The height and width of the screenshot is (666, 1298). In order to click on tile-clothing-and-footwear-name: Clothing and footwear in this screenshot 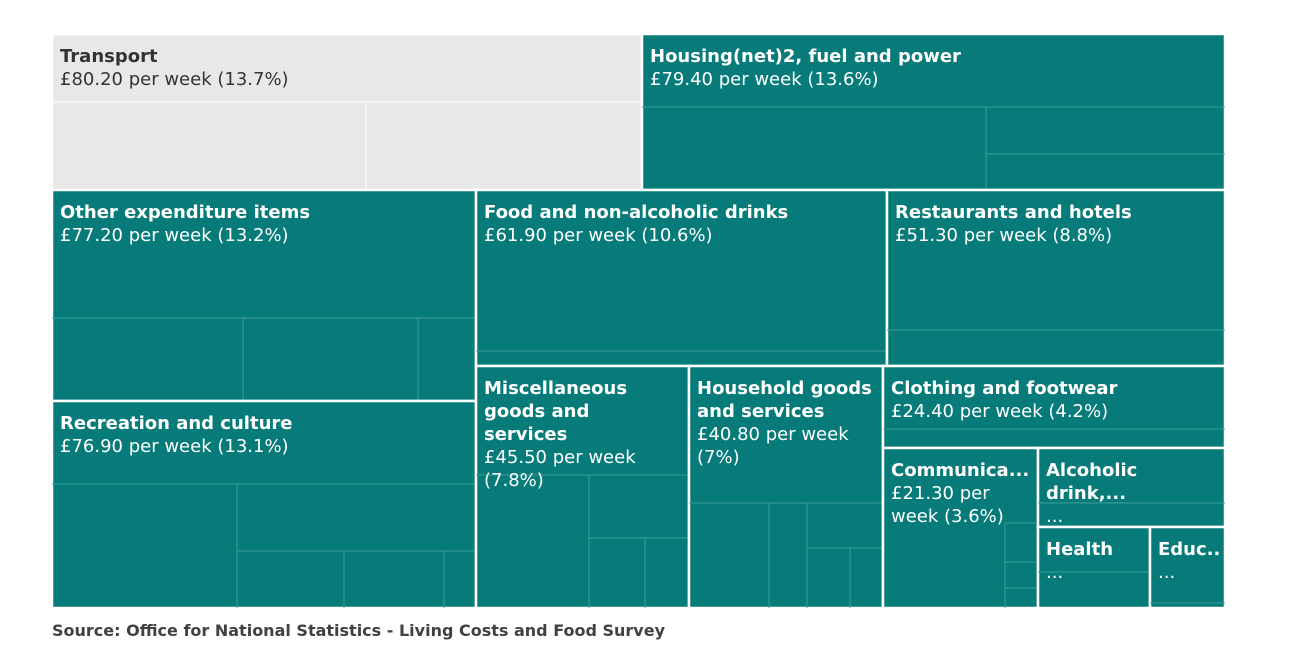, I will do `click(1004, 388)`.